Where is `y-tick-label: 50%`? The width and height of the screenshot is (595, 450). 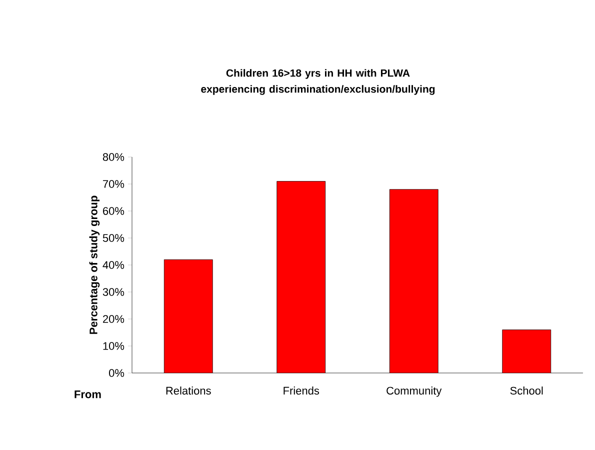 y-tick-label: 50% is located at coordinates (113, 238).